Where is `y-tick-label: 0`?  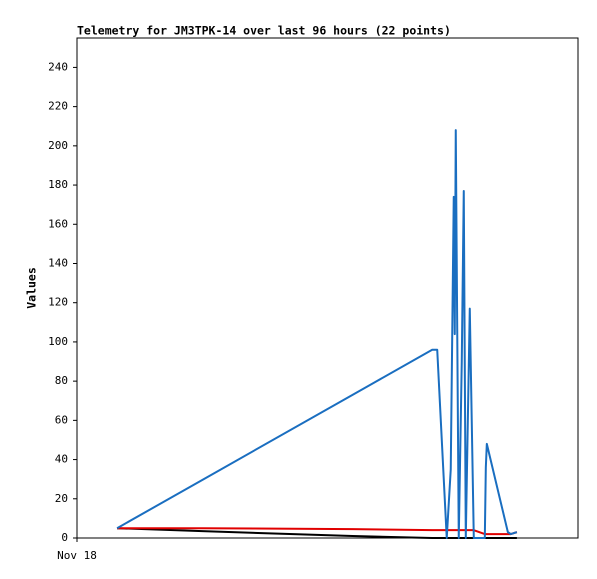
y-tick-label: 0 is located at coordinates (64, 537).